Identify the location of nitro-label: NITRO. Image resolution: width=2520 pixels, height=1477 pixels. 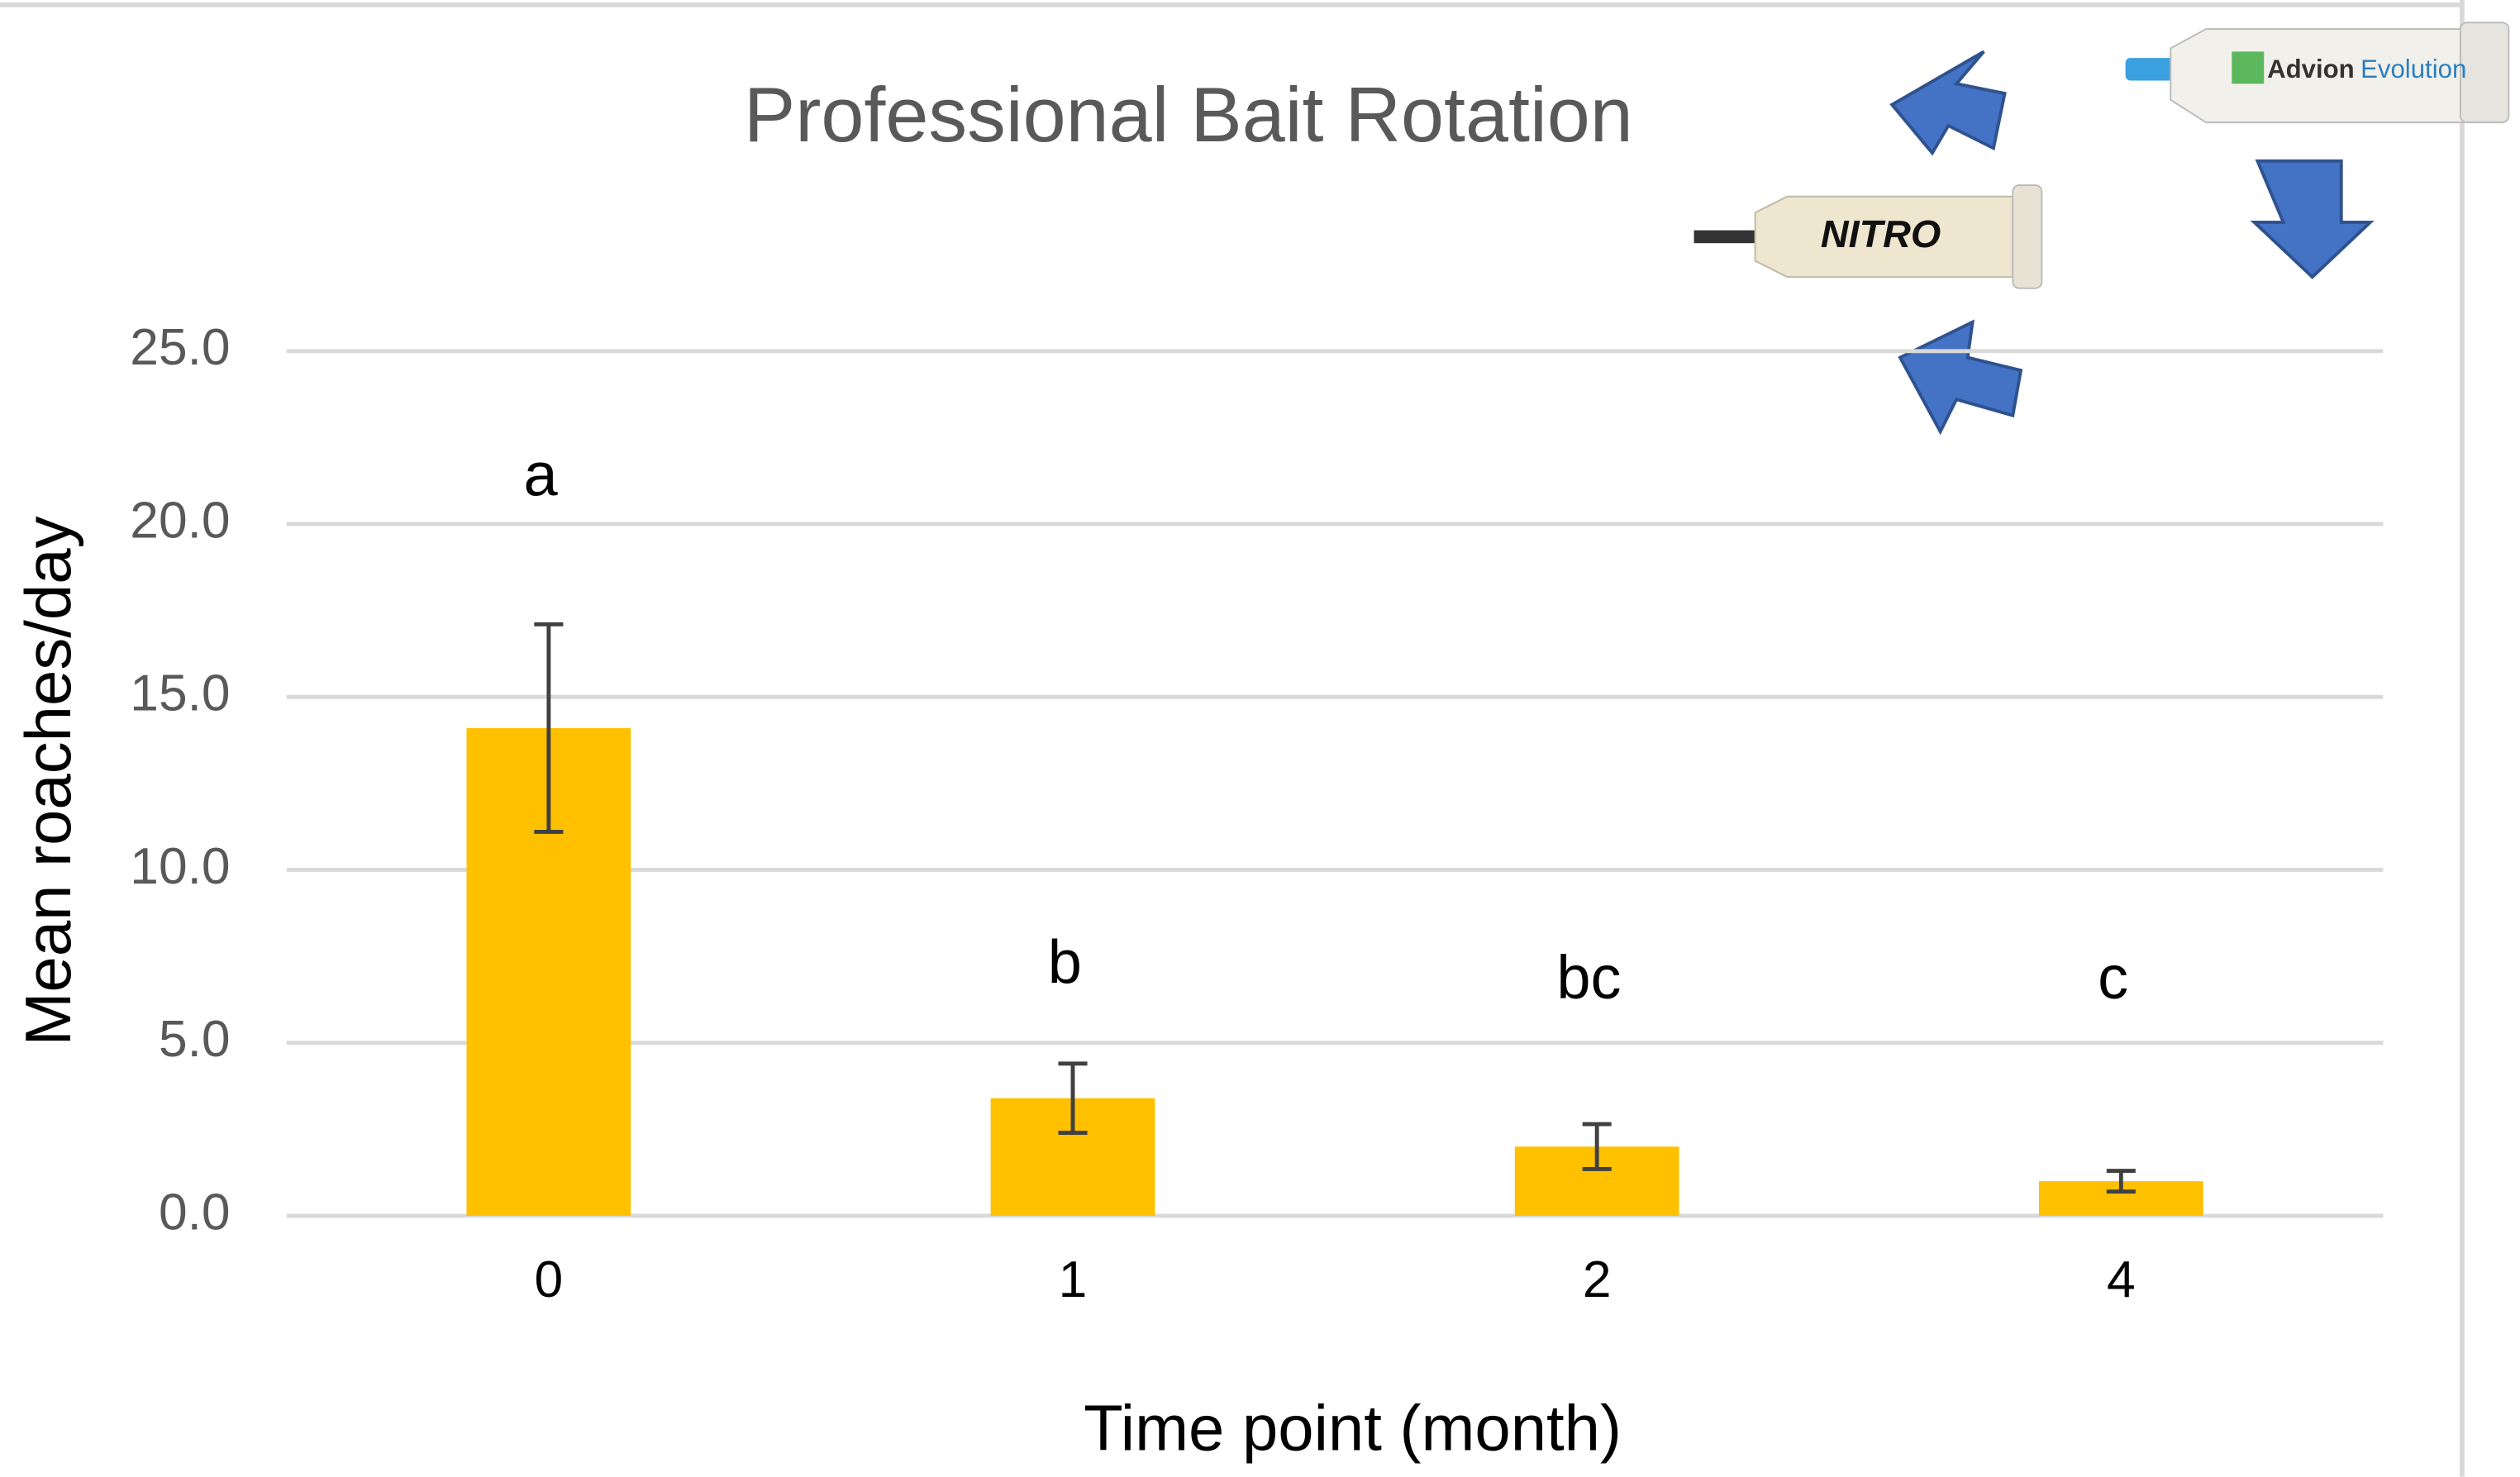
(1881, 233).